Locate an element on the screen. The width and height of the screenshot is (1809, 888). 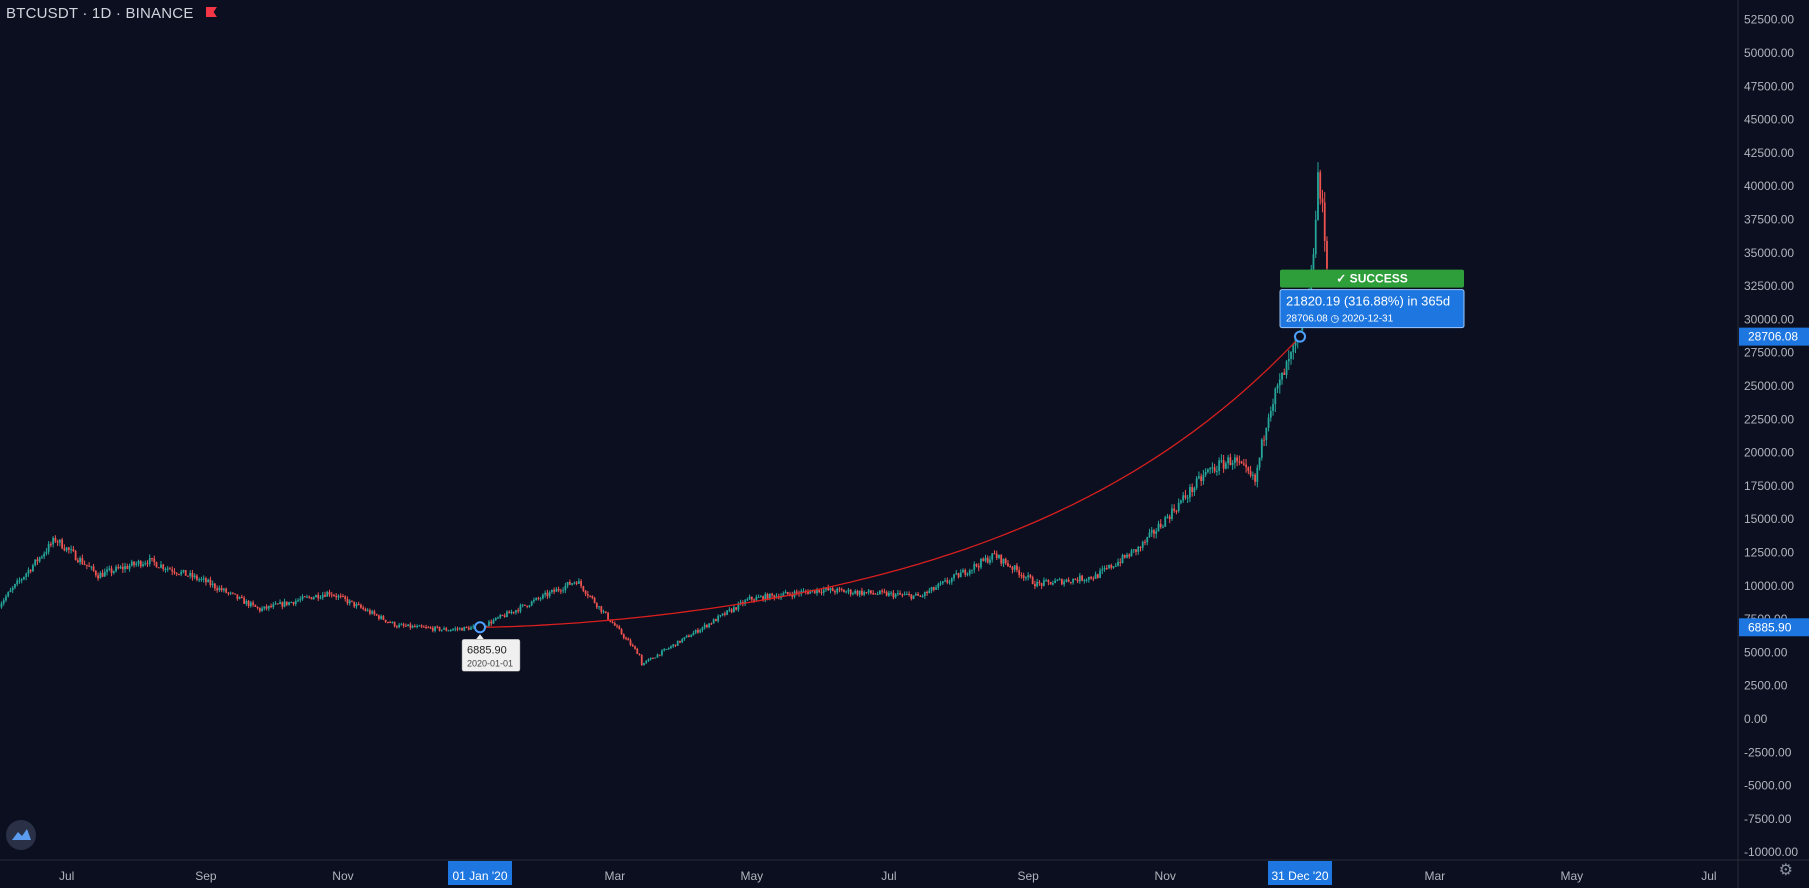
change-text: 21820.19 (316.88%) in 365d is located at coordinates (1368, 301).